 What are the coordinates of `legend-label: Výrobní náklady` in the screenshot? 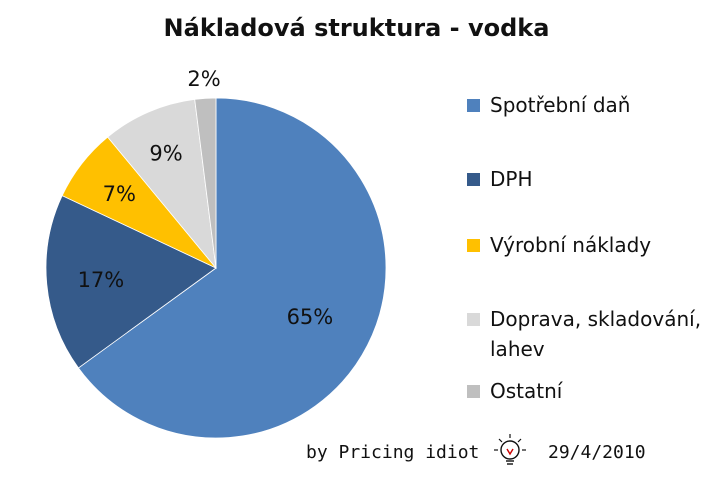 It's located at (571, 245).